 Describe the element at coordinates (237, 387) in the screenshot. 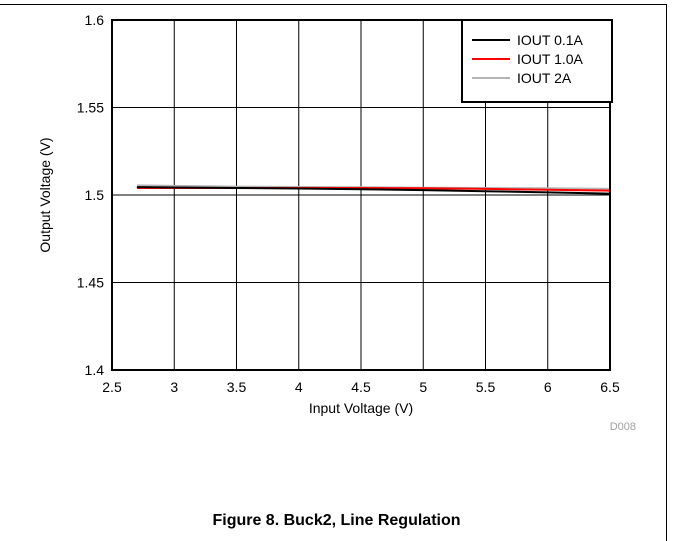

I see `x-tick-label: 3.5` at that location.